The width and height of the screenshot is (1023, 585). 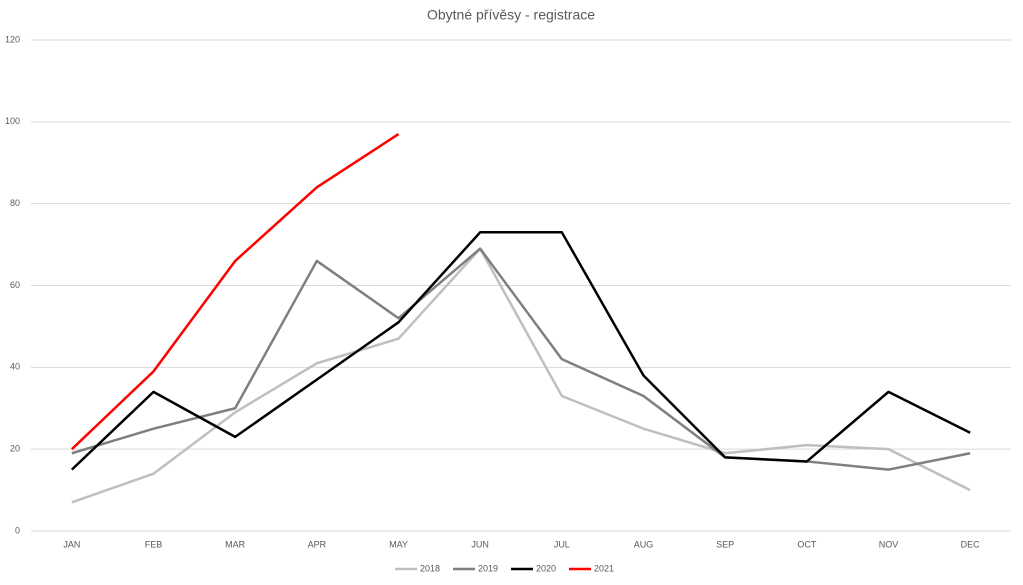 I want to click on x-tick-label: OCT, so click(x=807, y=544).